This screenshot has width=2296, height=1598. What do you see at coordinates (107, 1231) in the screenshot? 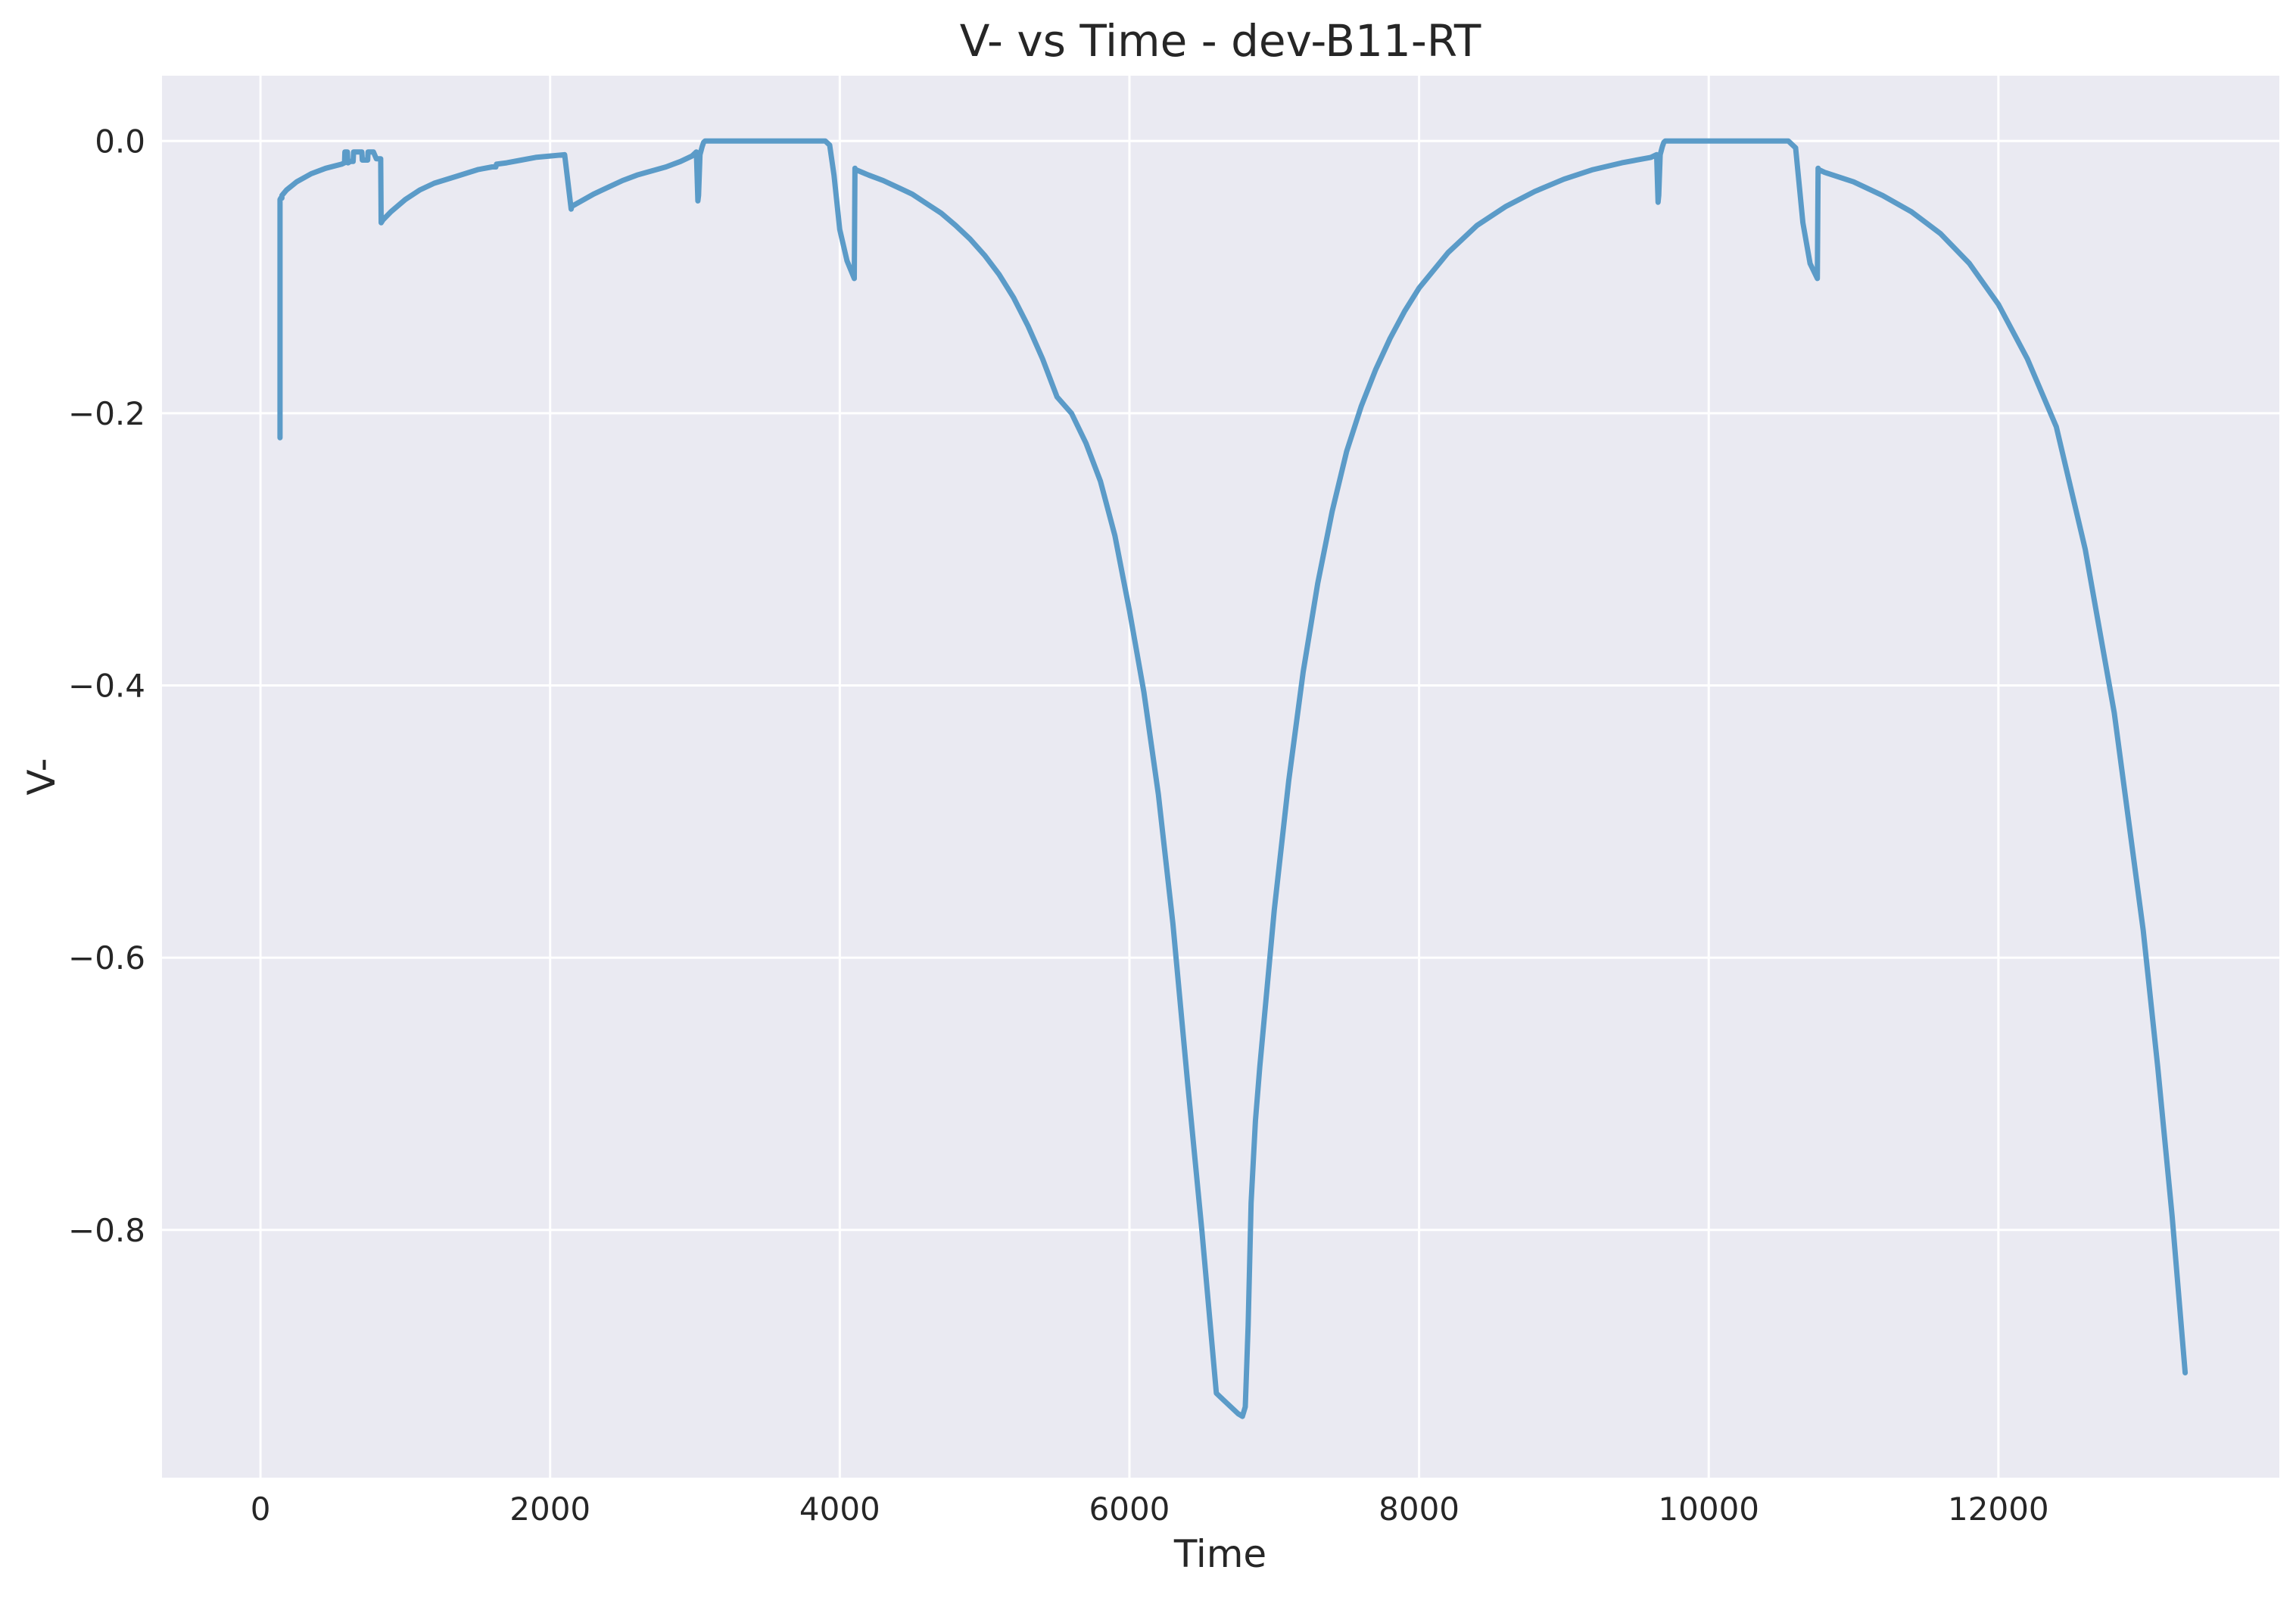
I see `y-tick-label: −0.8` at bounding box center [107, 1231].